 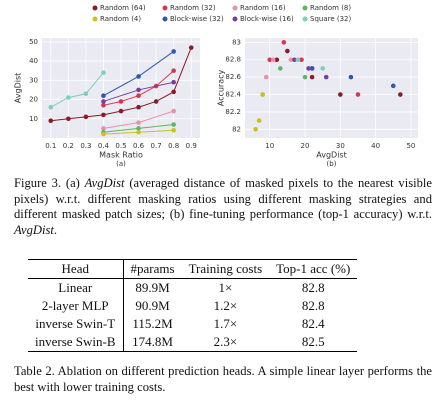 What do you see at coordinates (233, 60) in the screenshot?
I see `y-tick-label: 82.8` at bounding box center [233, 60].